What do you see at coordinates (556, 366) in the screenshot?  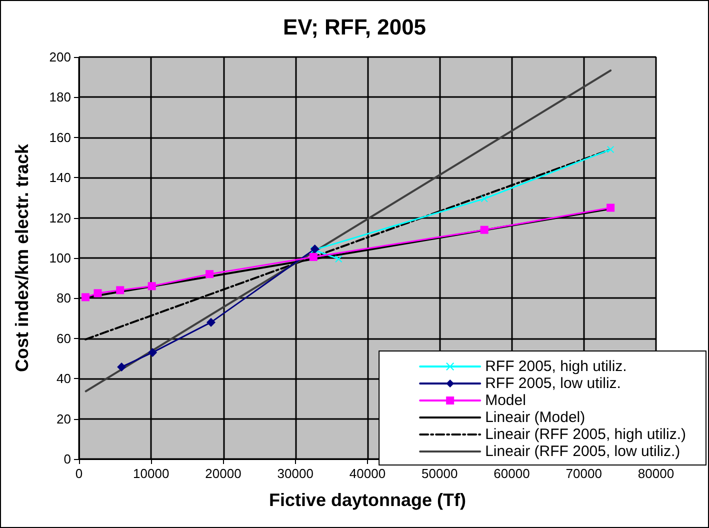 I see `legend-label: RFF 2005, high utiliz.` at bounding box center [556, 366].